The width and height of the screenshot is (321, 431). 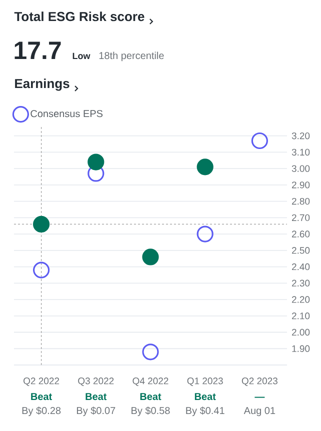 What do you see at coordinates (205, 411) in the screenshot?
I see `text: By $0.41` at bounding box center [205, 411].